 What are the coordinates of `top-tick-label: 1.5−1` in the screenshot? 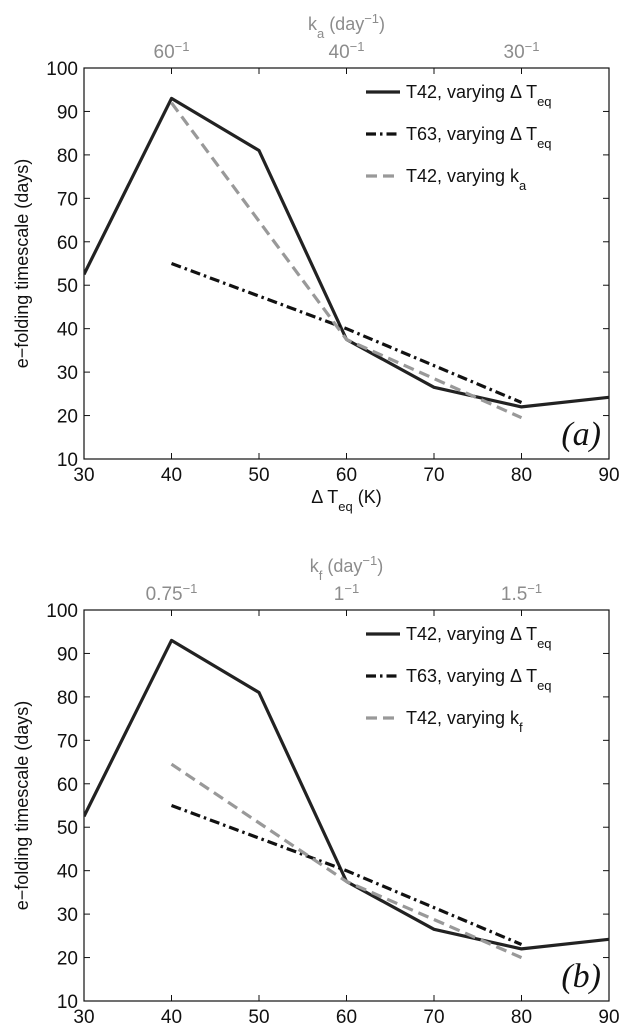 It's located at (521, 593).